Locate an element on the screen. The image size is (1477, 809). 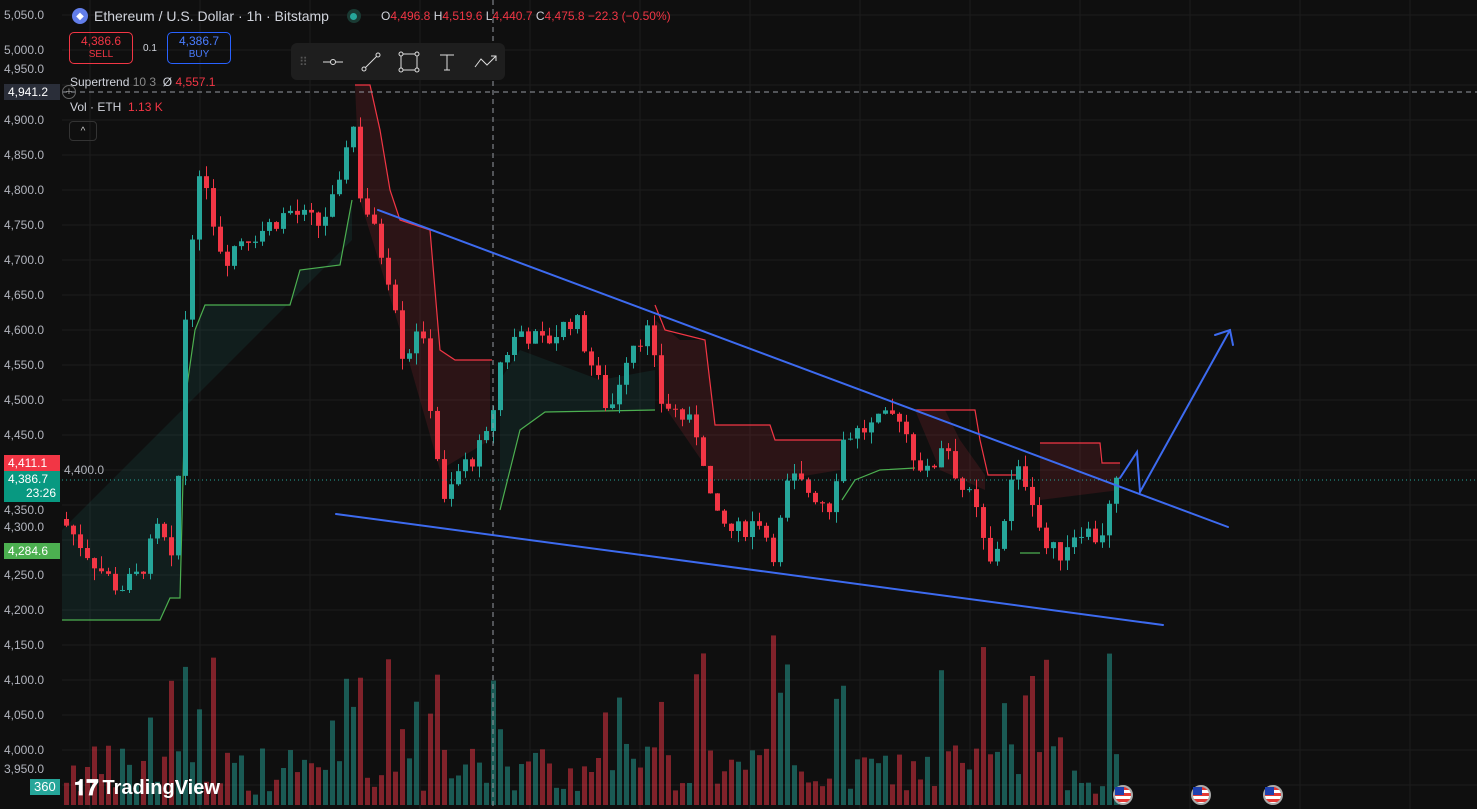
supertrend-legend: Supertrend 10 3 Ø 4,557.1 is located at coordinates (143, 82).